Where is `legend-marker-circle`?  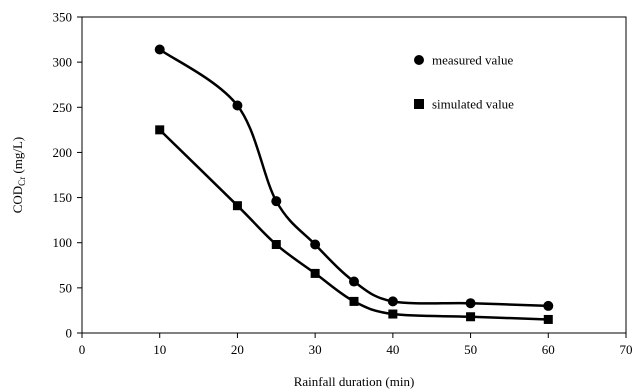 legend-marker-circle is located at coordinates (419, 60).